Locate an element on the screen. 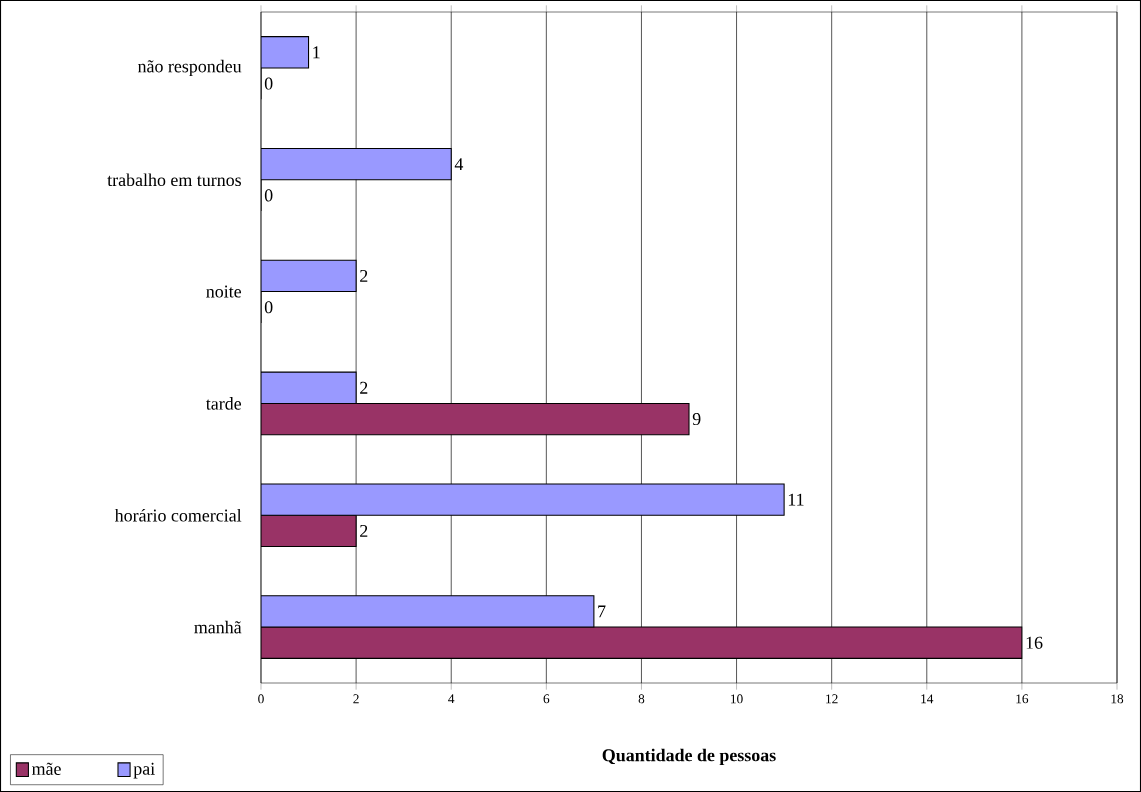 The width and height of the screenshot is (1141, 792). y-tick-label: noite is located at coordinates (224, 291).